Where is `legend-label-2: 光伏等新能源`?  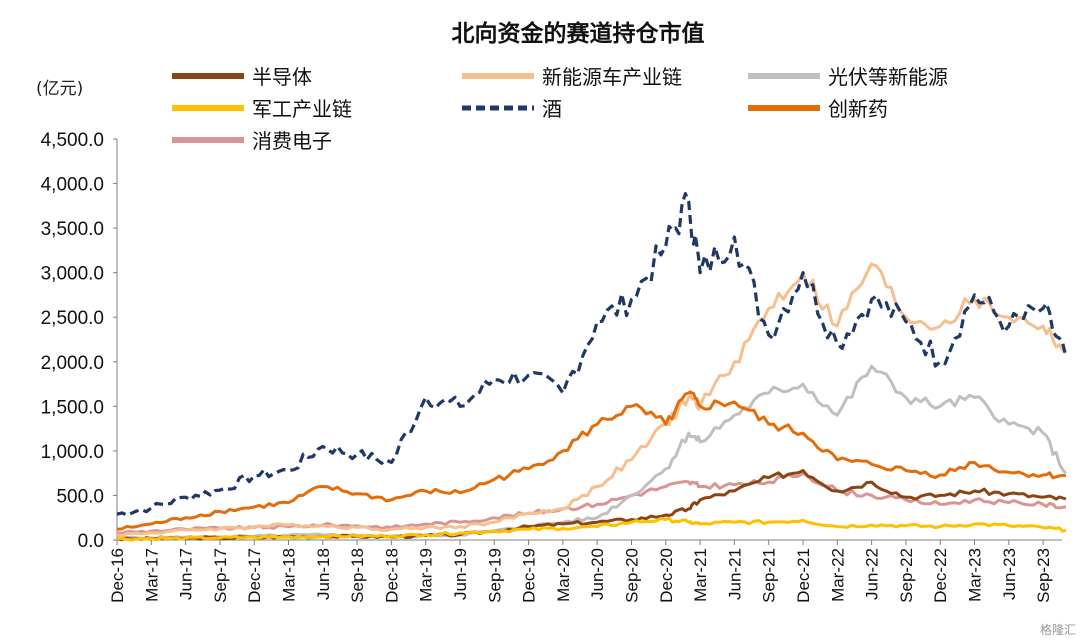 legend-label-2: 光伏等新能源 is located at coordinates (888, 77).